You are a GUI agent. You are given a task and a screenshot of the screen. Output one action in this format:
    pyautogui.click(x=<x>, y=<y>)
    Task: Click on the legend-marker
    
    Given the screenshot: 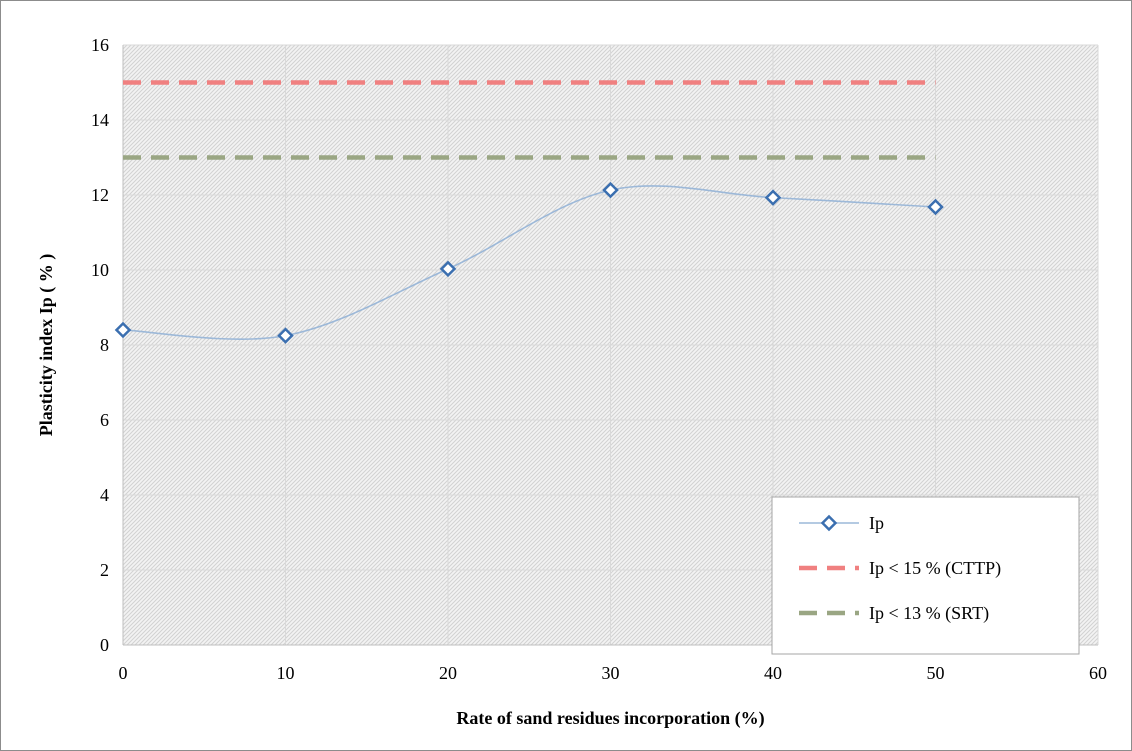 What is the action you would take?
    pyautogui.click(x=829, y=523)
    